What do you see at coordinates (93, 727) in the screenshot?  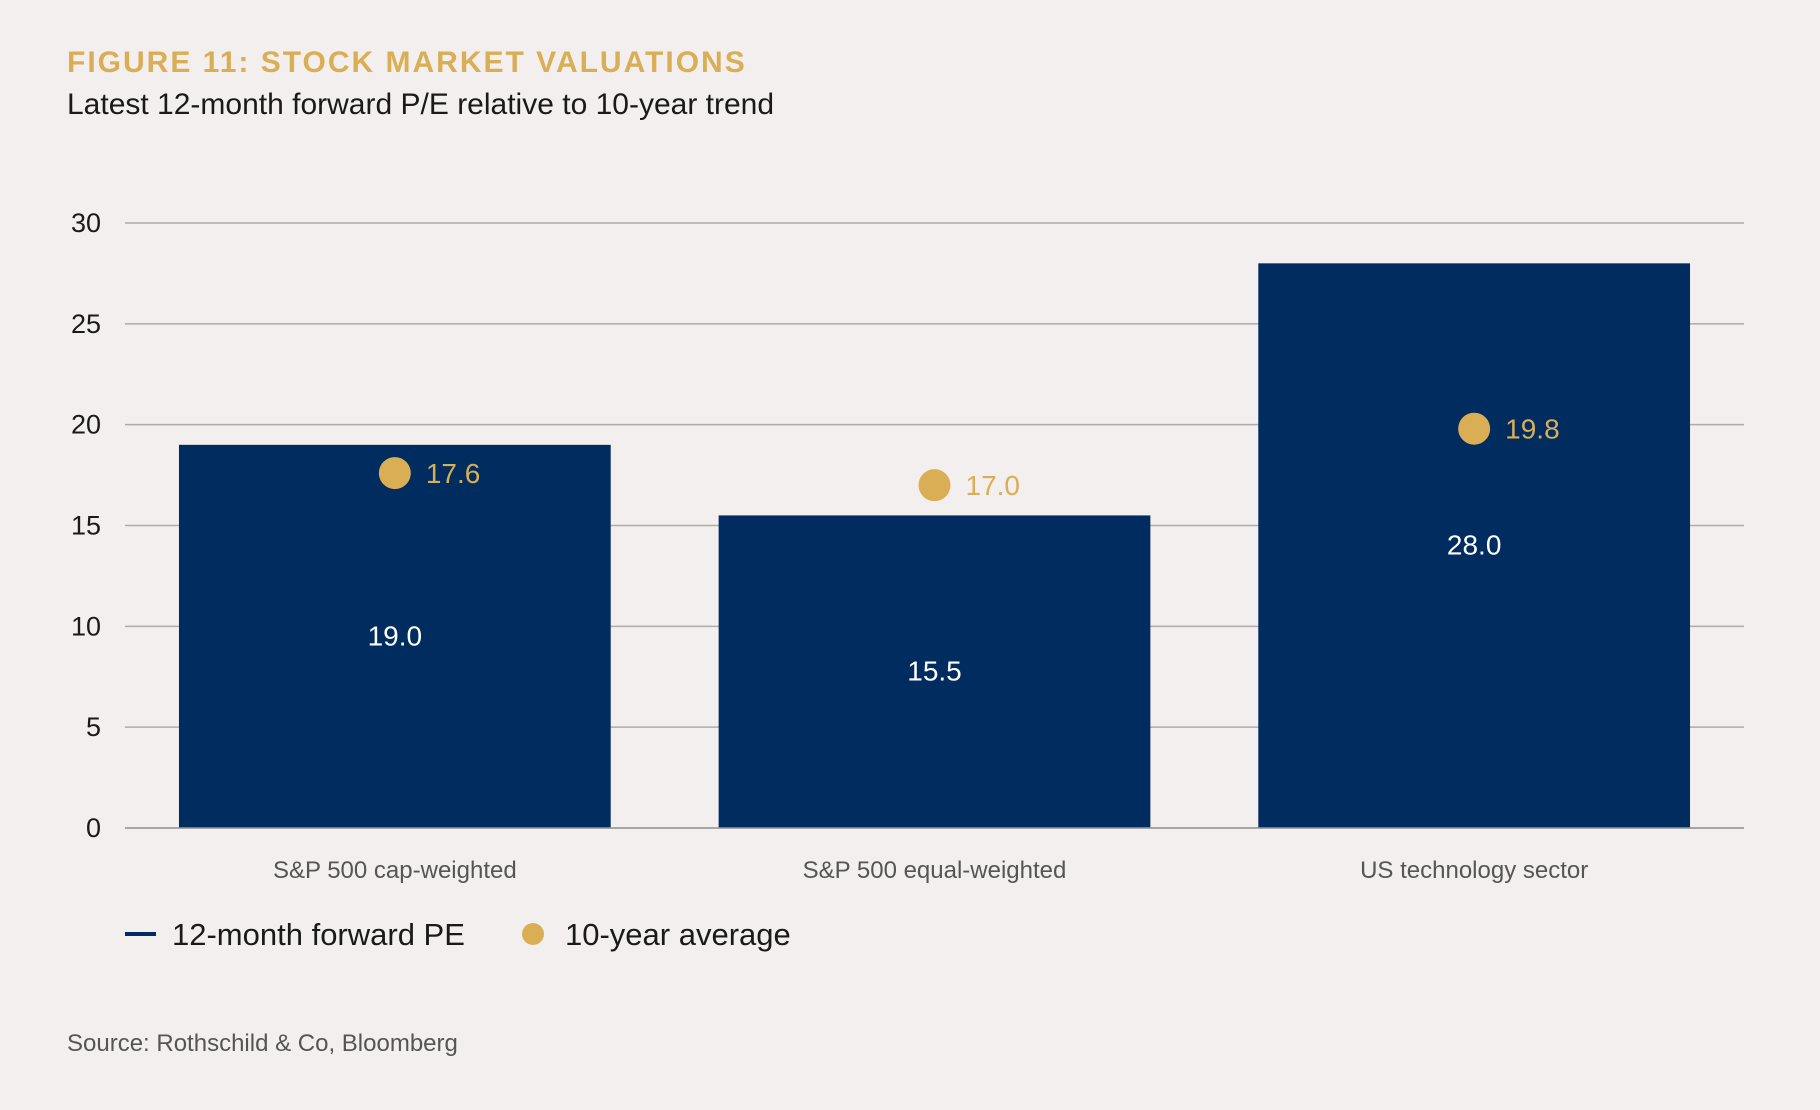 I see `y-tick-label: 5` at bounding box center [93, 727].